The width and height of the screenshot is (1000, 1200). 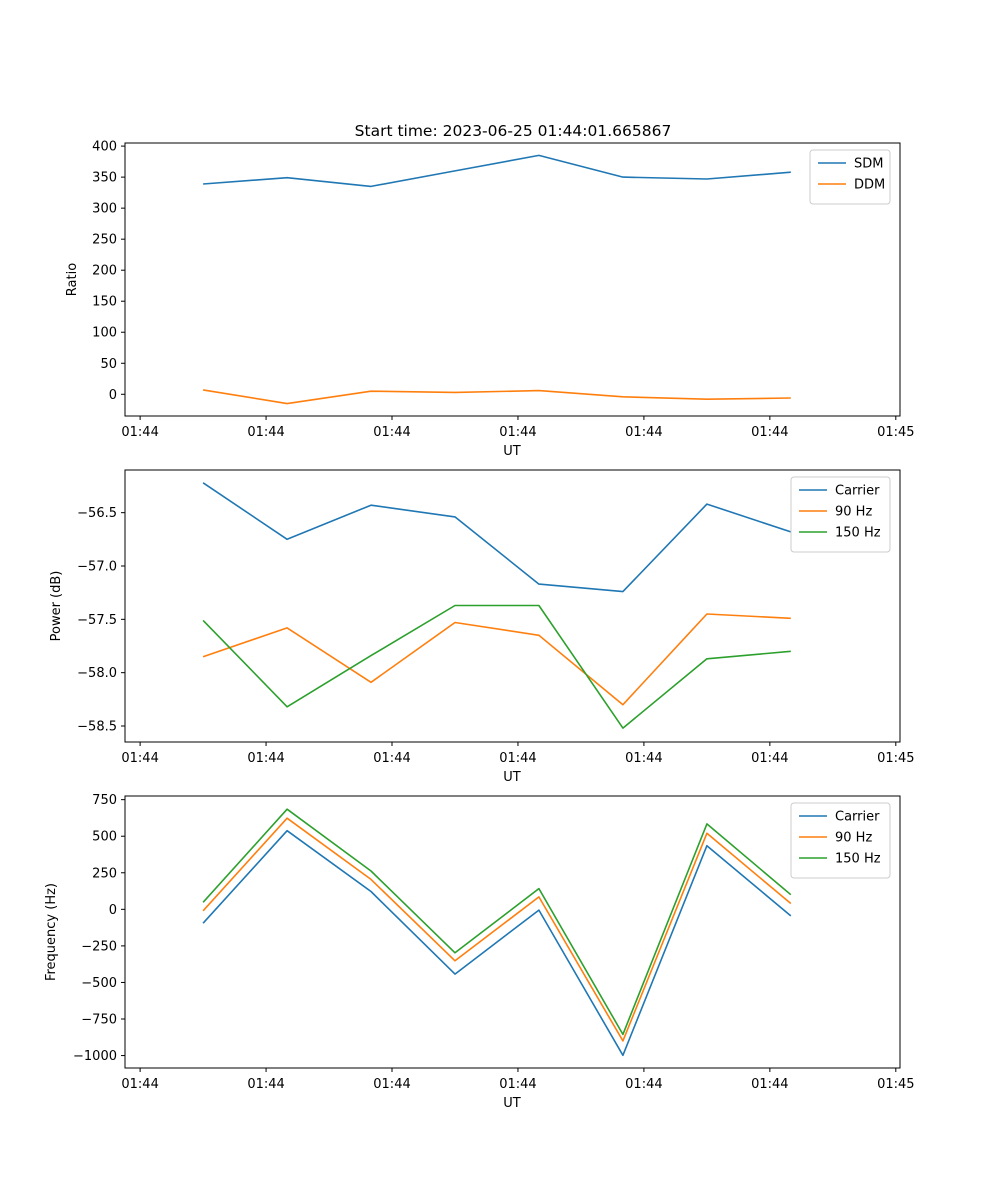 What do you see at coordinates (104, 147) in the screenshot?
I see `y-tick-label: 400` at bounding box center [104, 147].